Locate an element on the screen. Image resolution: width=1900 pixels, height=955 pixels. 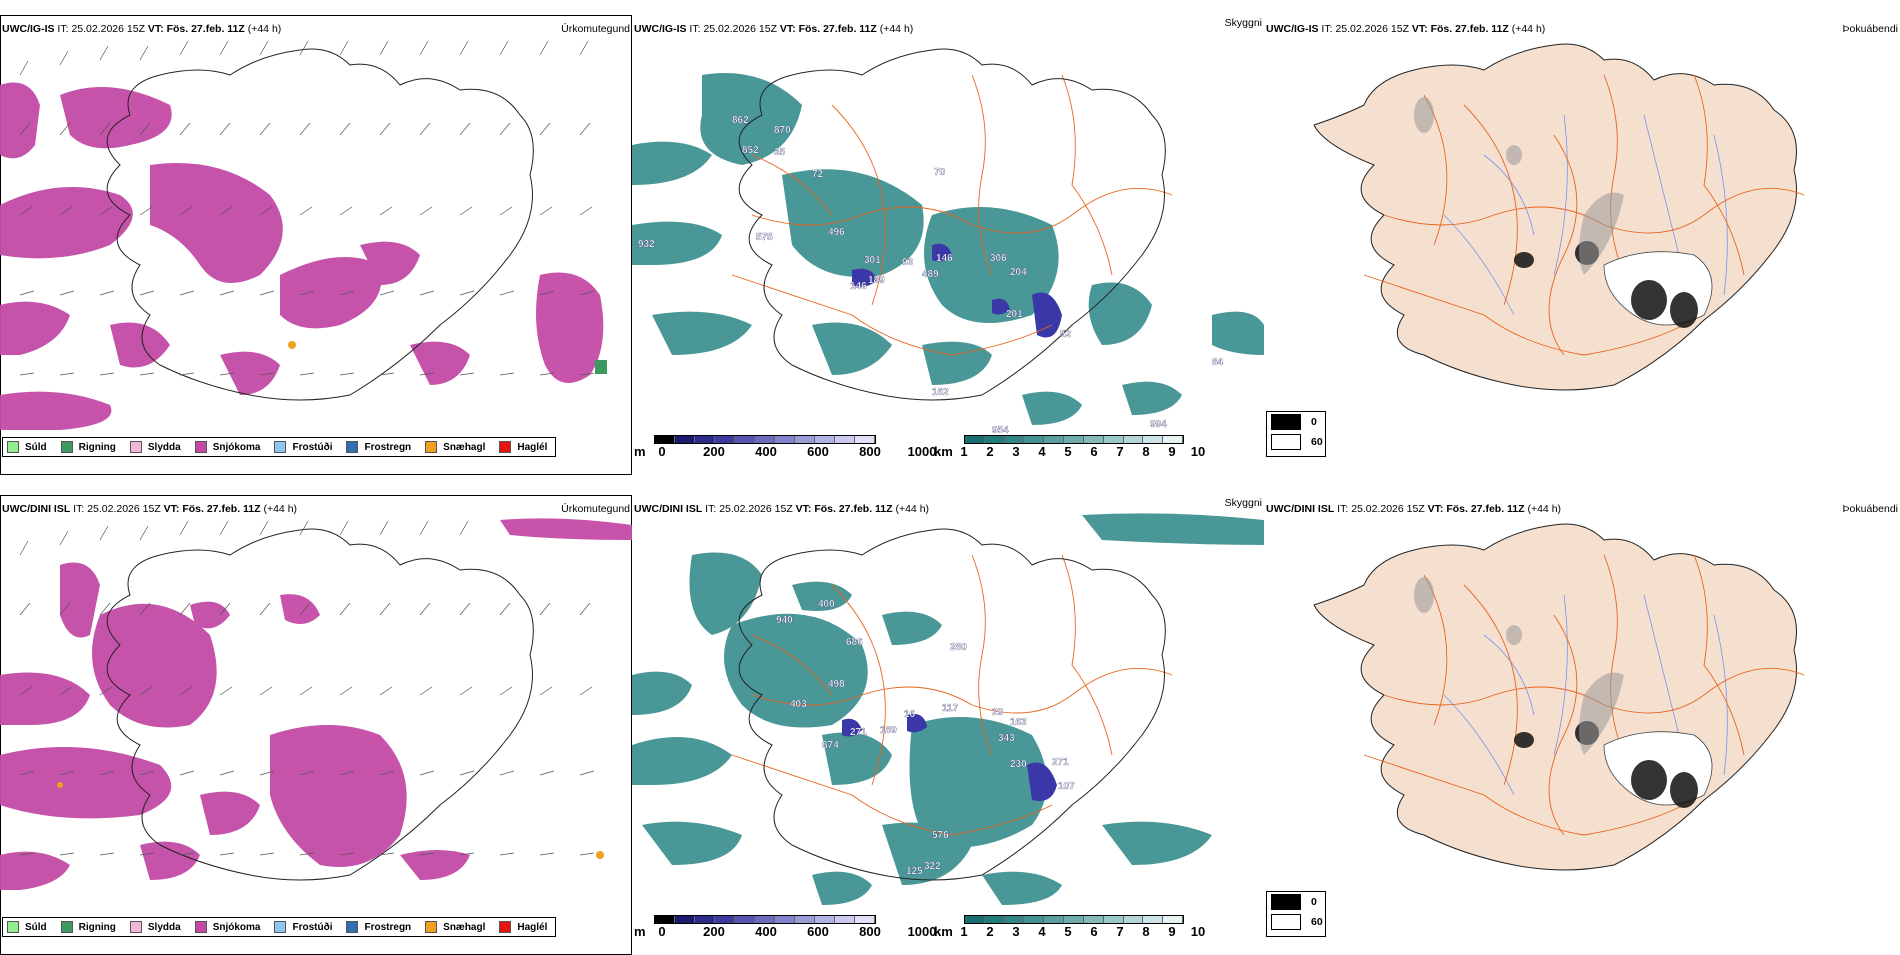
legend-item: Slydda is located at coordinates (155, 927).